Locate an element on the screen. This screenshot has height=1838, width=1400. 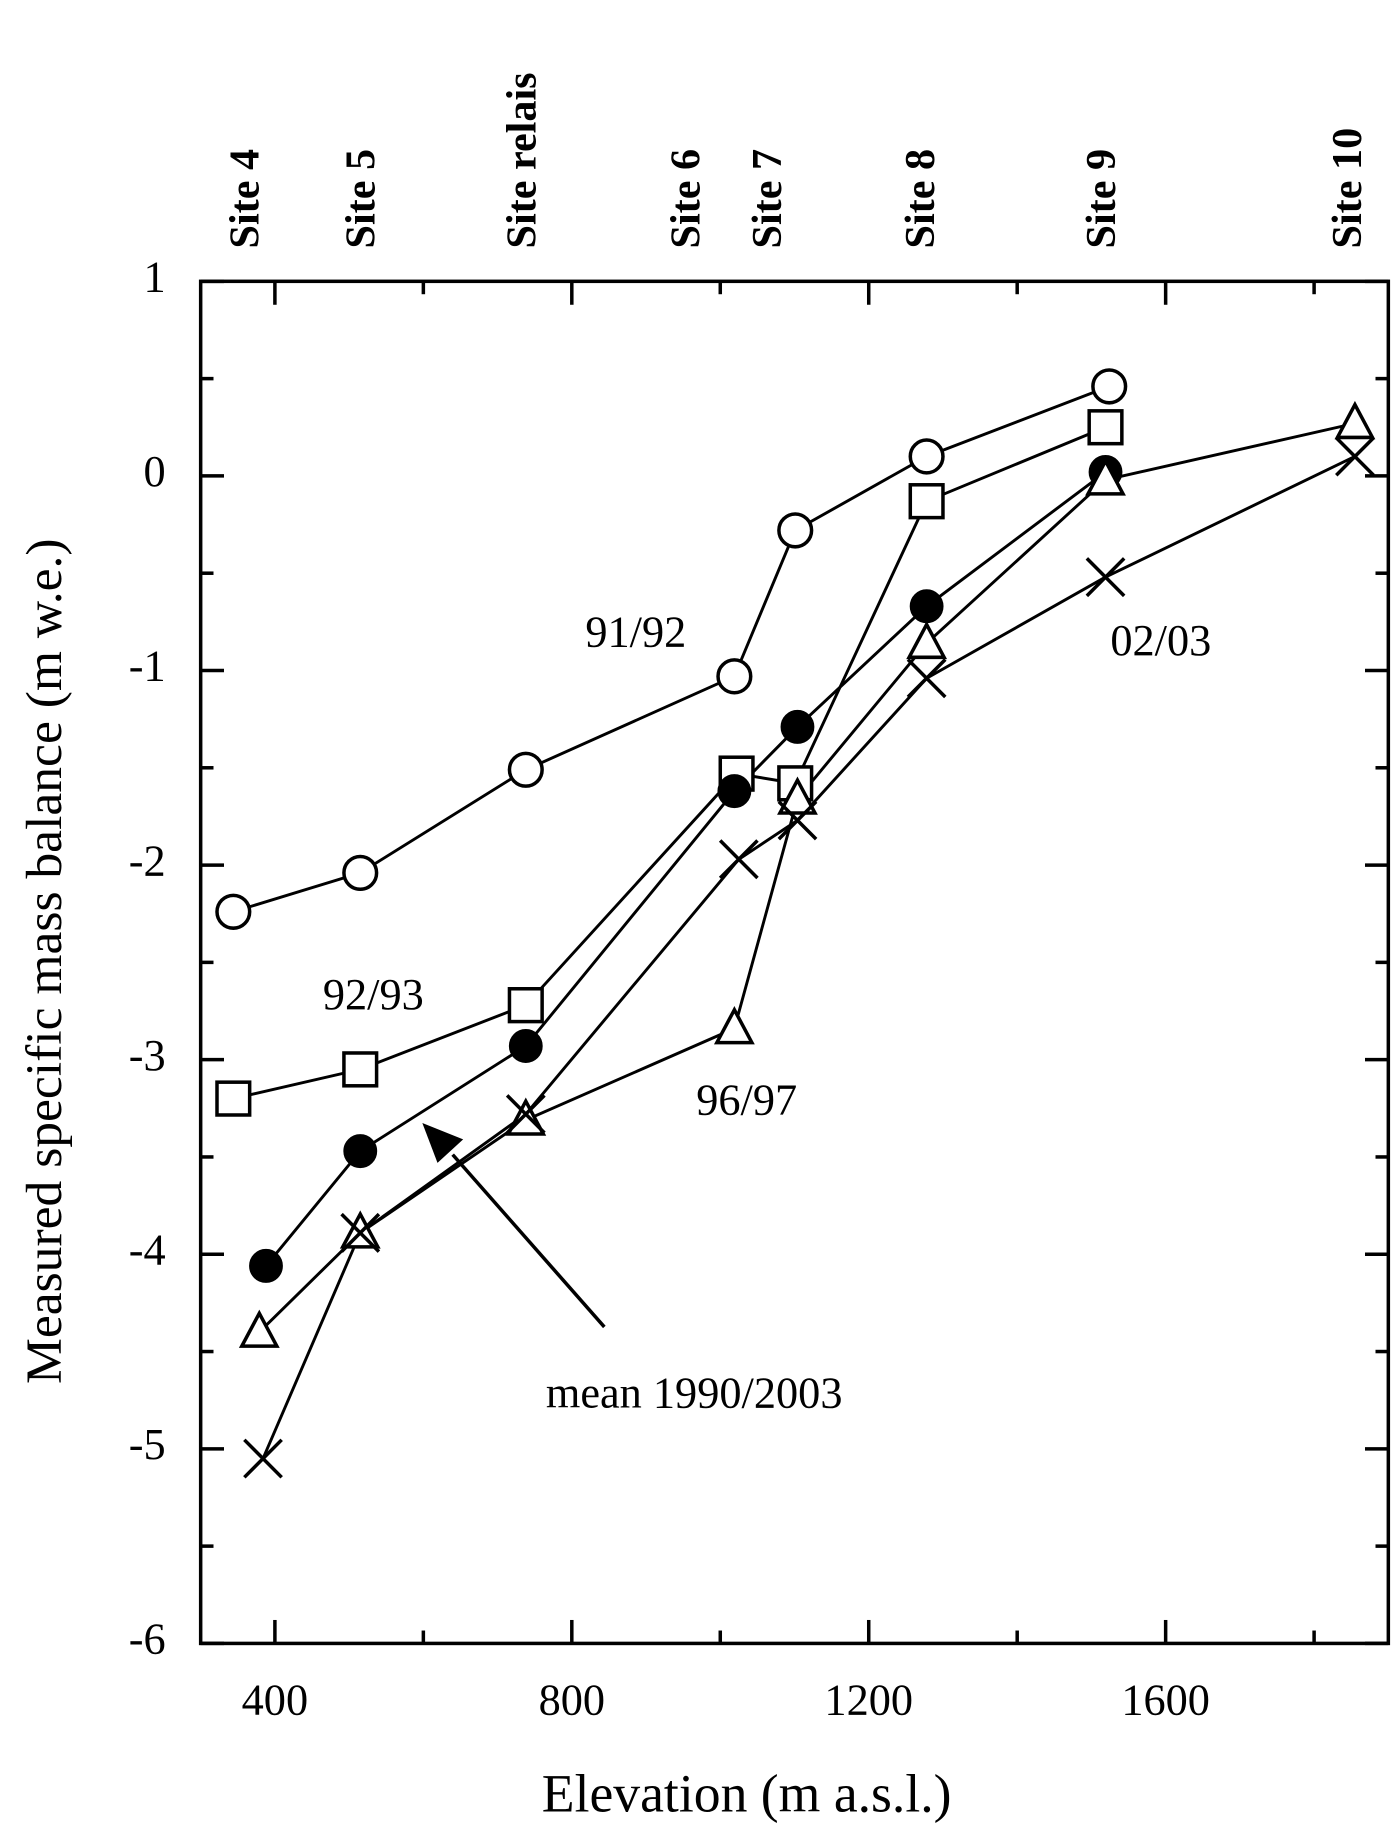
site-label: Site 8 is located at coordinates (920, 199).